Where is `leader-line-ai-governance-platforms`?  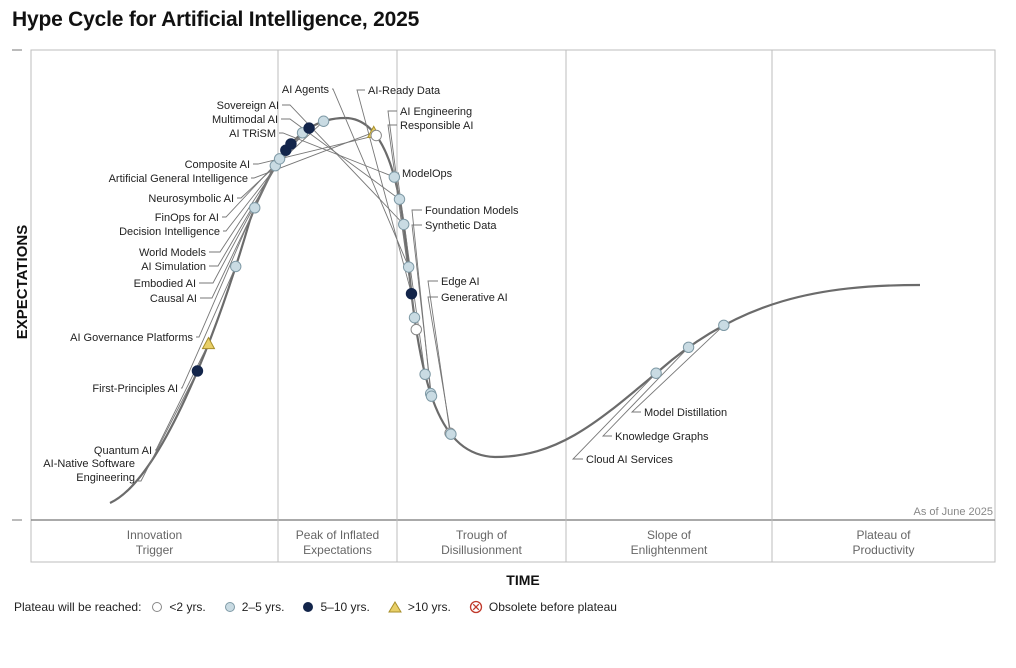 leader-line-ai-governance-platforms is located at coordinates (226, 272).